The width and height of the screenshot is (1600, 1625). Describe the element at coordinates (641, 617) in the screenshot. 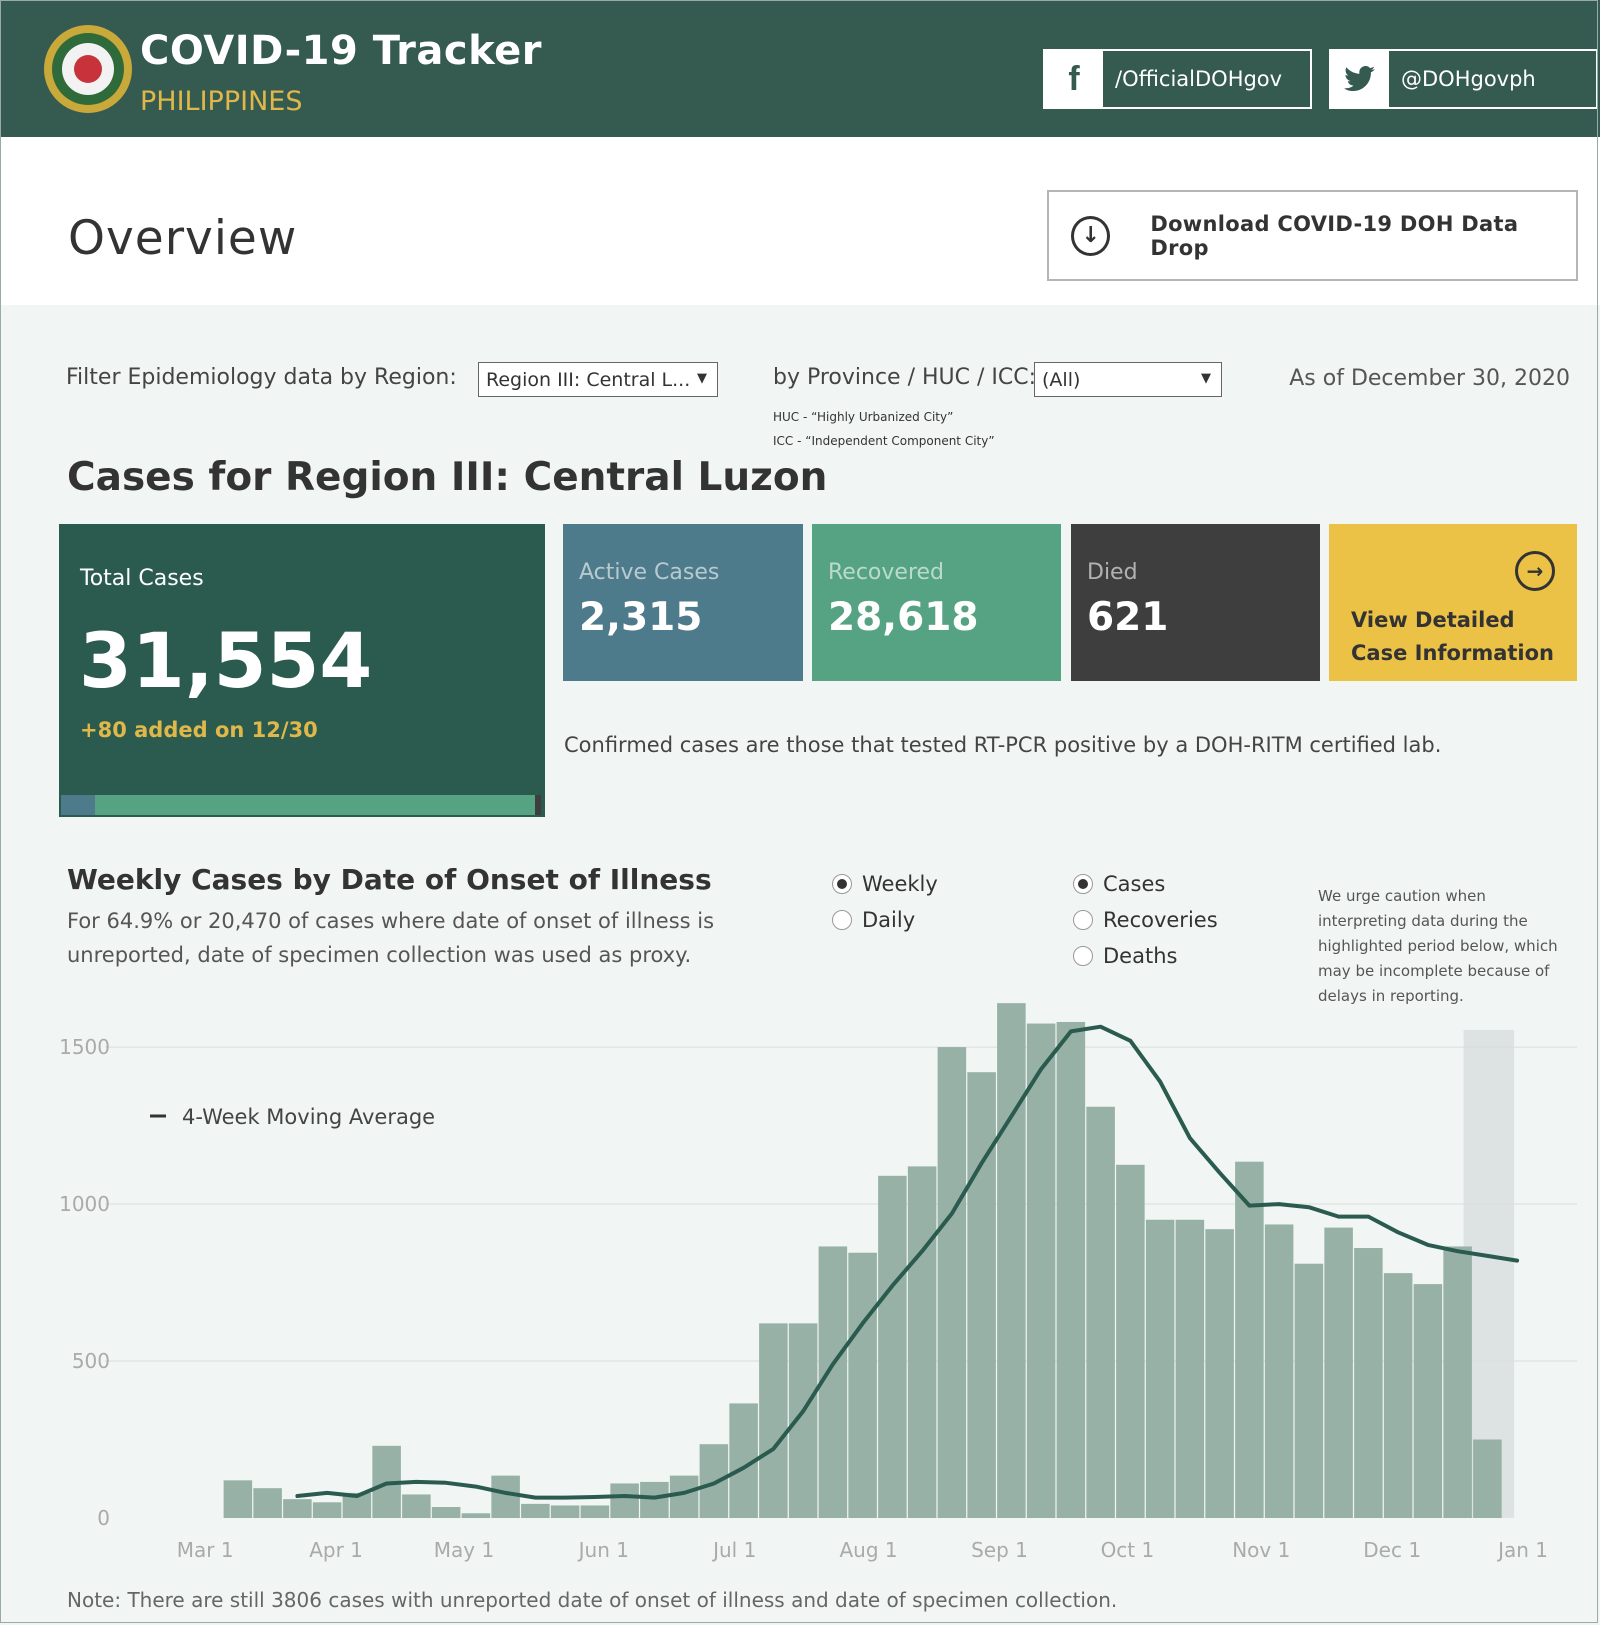

I see `active-cases-value: 2,315` at that location.